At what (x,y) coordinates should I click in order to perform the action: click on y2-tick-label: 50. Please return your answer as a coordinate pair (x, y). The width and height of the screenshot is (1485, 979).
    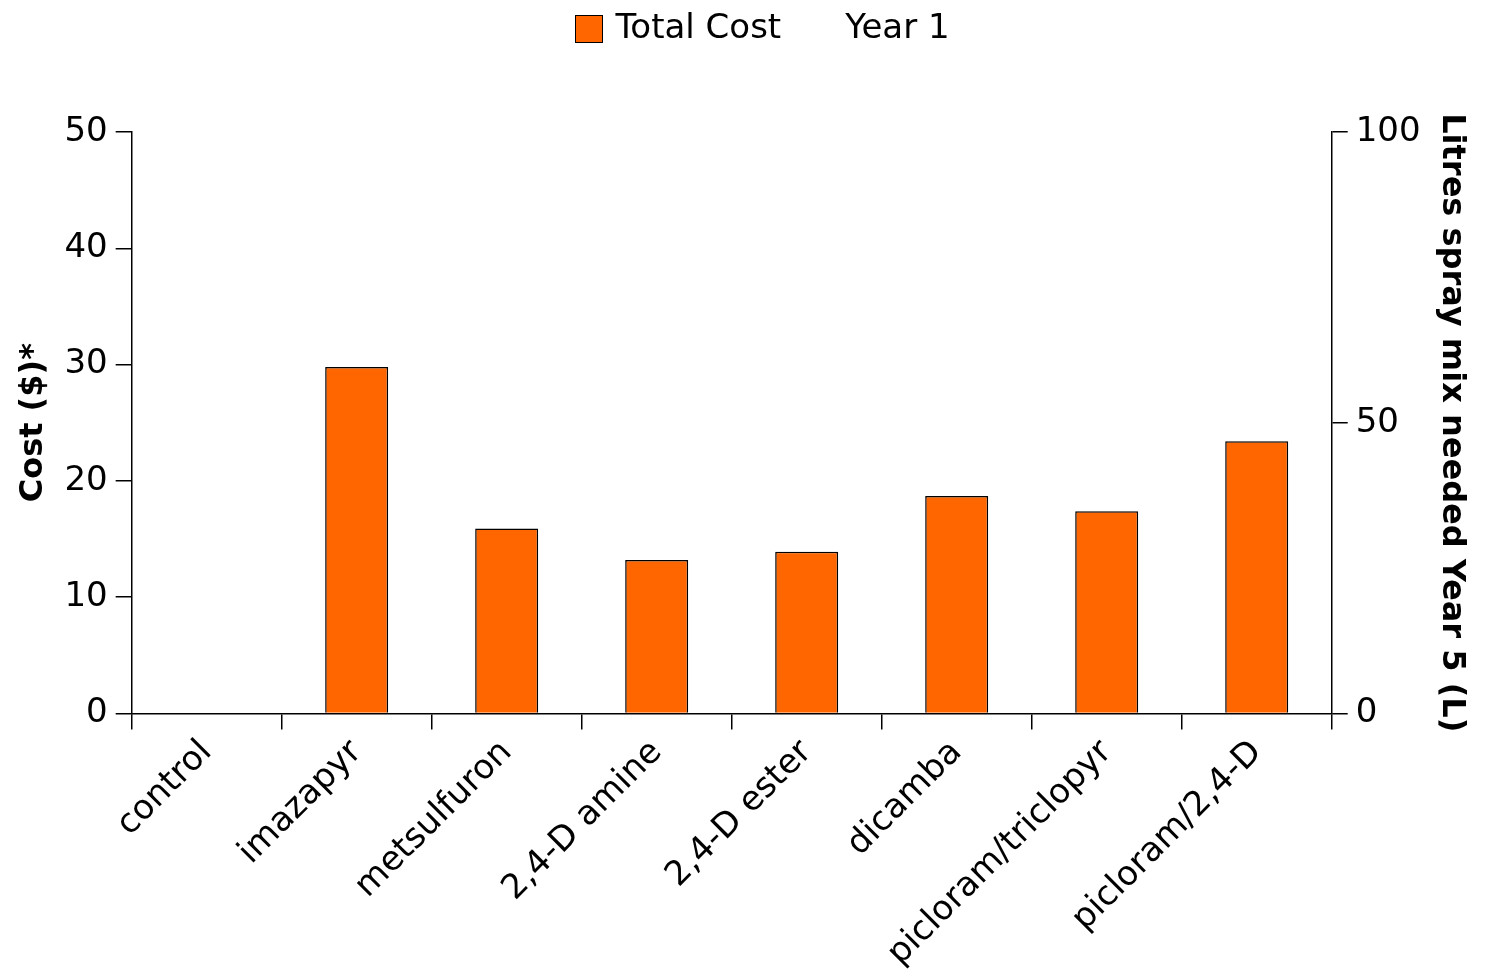
    Looking at the image, I should click on (1377, 419).